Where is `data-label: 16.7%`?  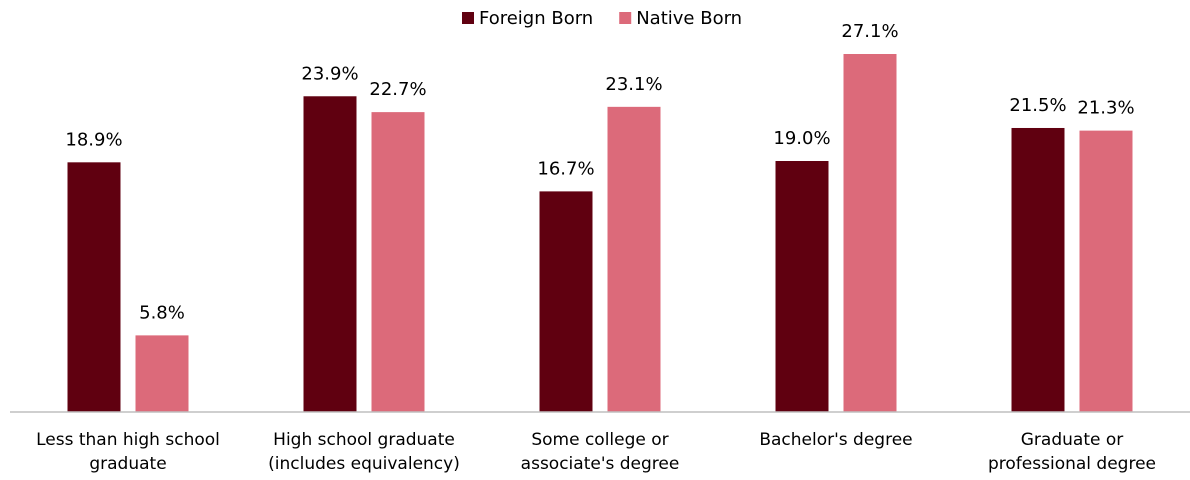 data-label: 16.7% is located at coordinates (565, 168).